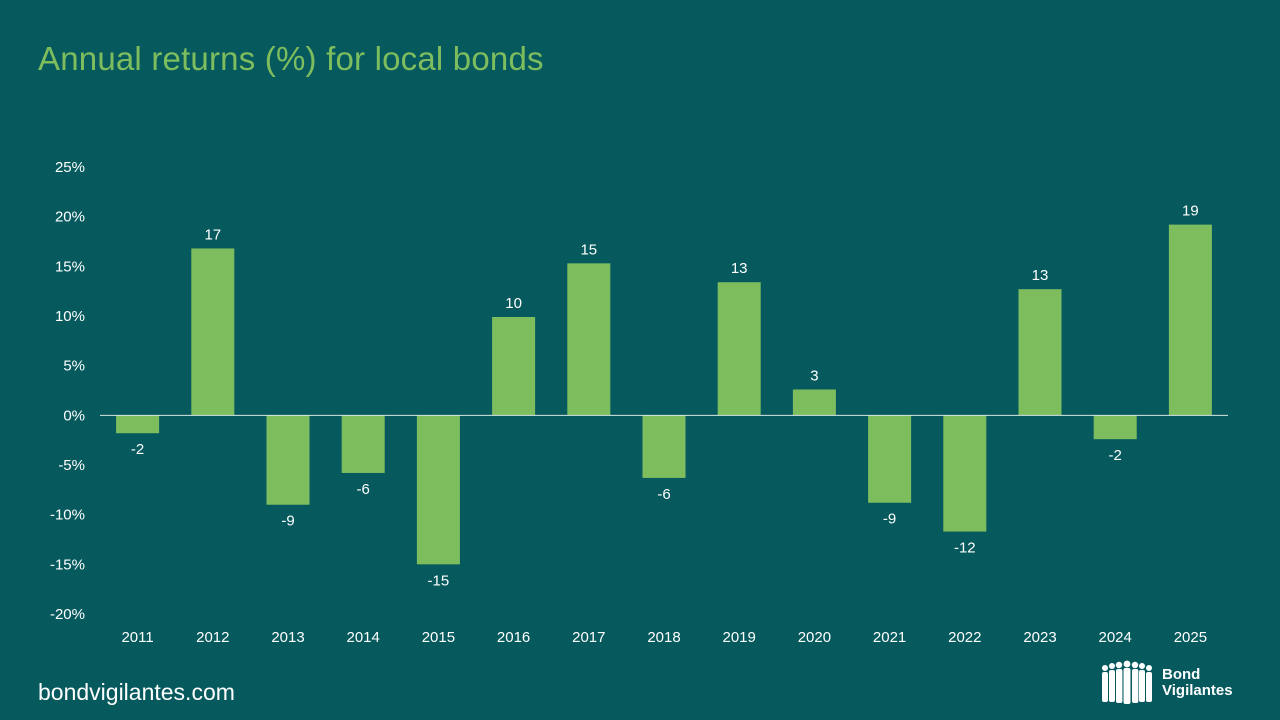 The width and height of the screenshot is (1280, 720). What do you see at coordinates (964, 637) in the screenshot?
I see `x-tick-label: 2022` at bounding box center [964, 637].